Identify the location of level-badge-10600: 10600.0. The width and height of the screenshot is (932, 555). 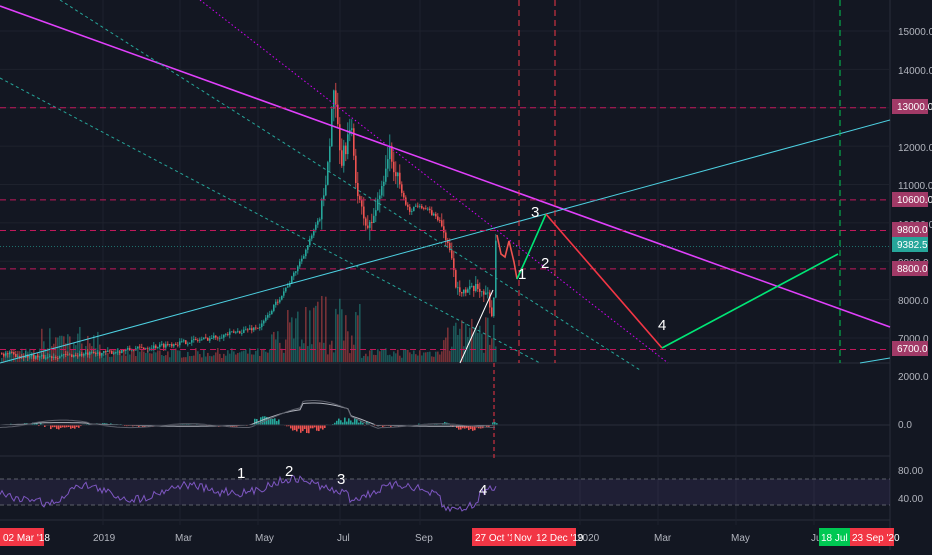
(914, 200).